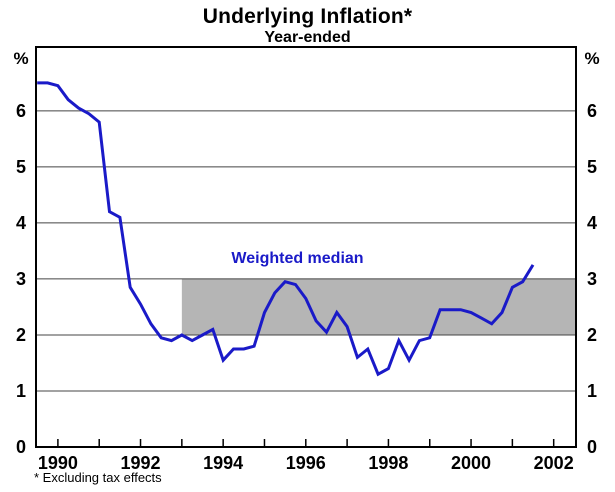 This screenshot has height=492, width=615. Describe the element at coordinates (20, 110) in the screenshot. I see `y-tick-label-left: 6` at that location.